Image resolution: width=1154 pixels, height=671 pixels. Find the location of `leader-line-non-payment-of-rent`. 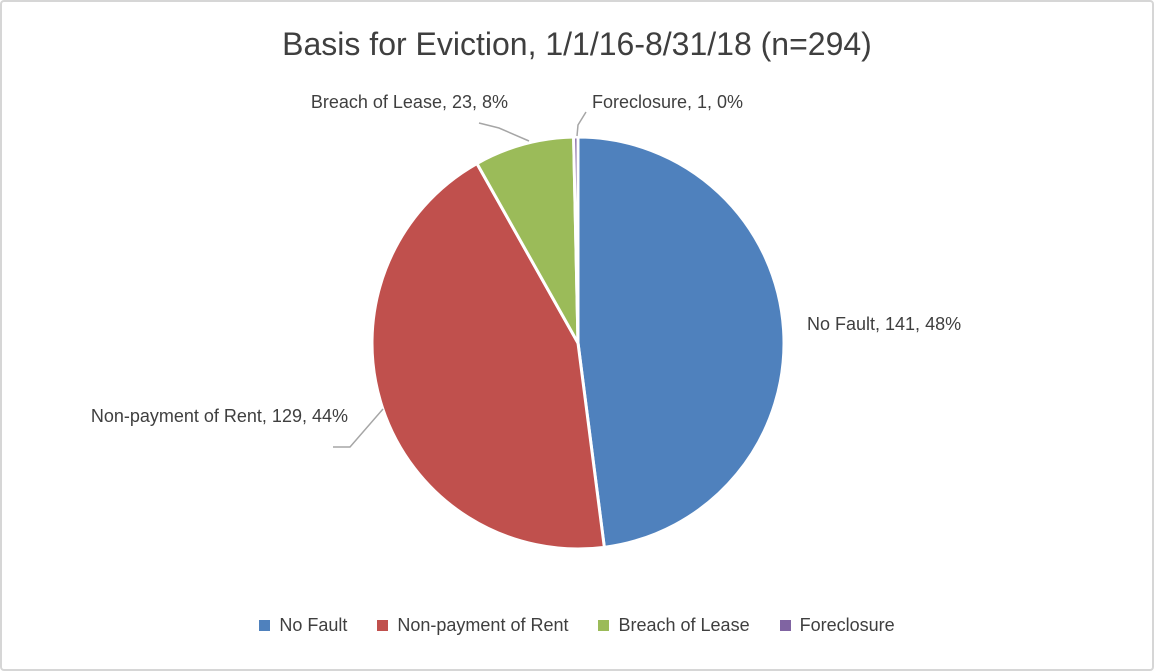

leader-line-non-payment-of-rent is located at coordinates (358, 428).